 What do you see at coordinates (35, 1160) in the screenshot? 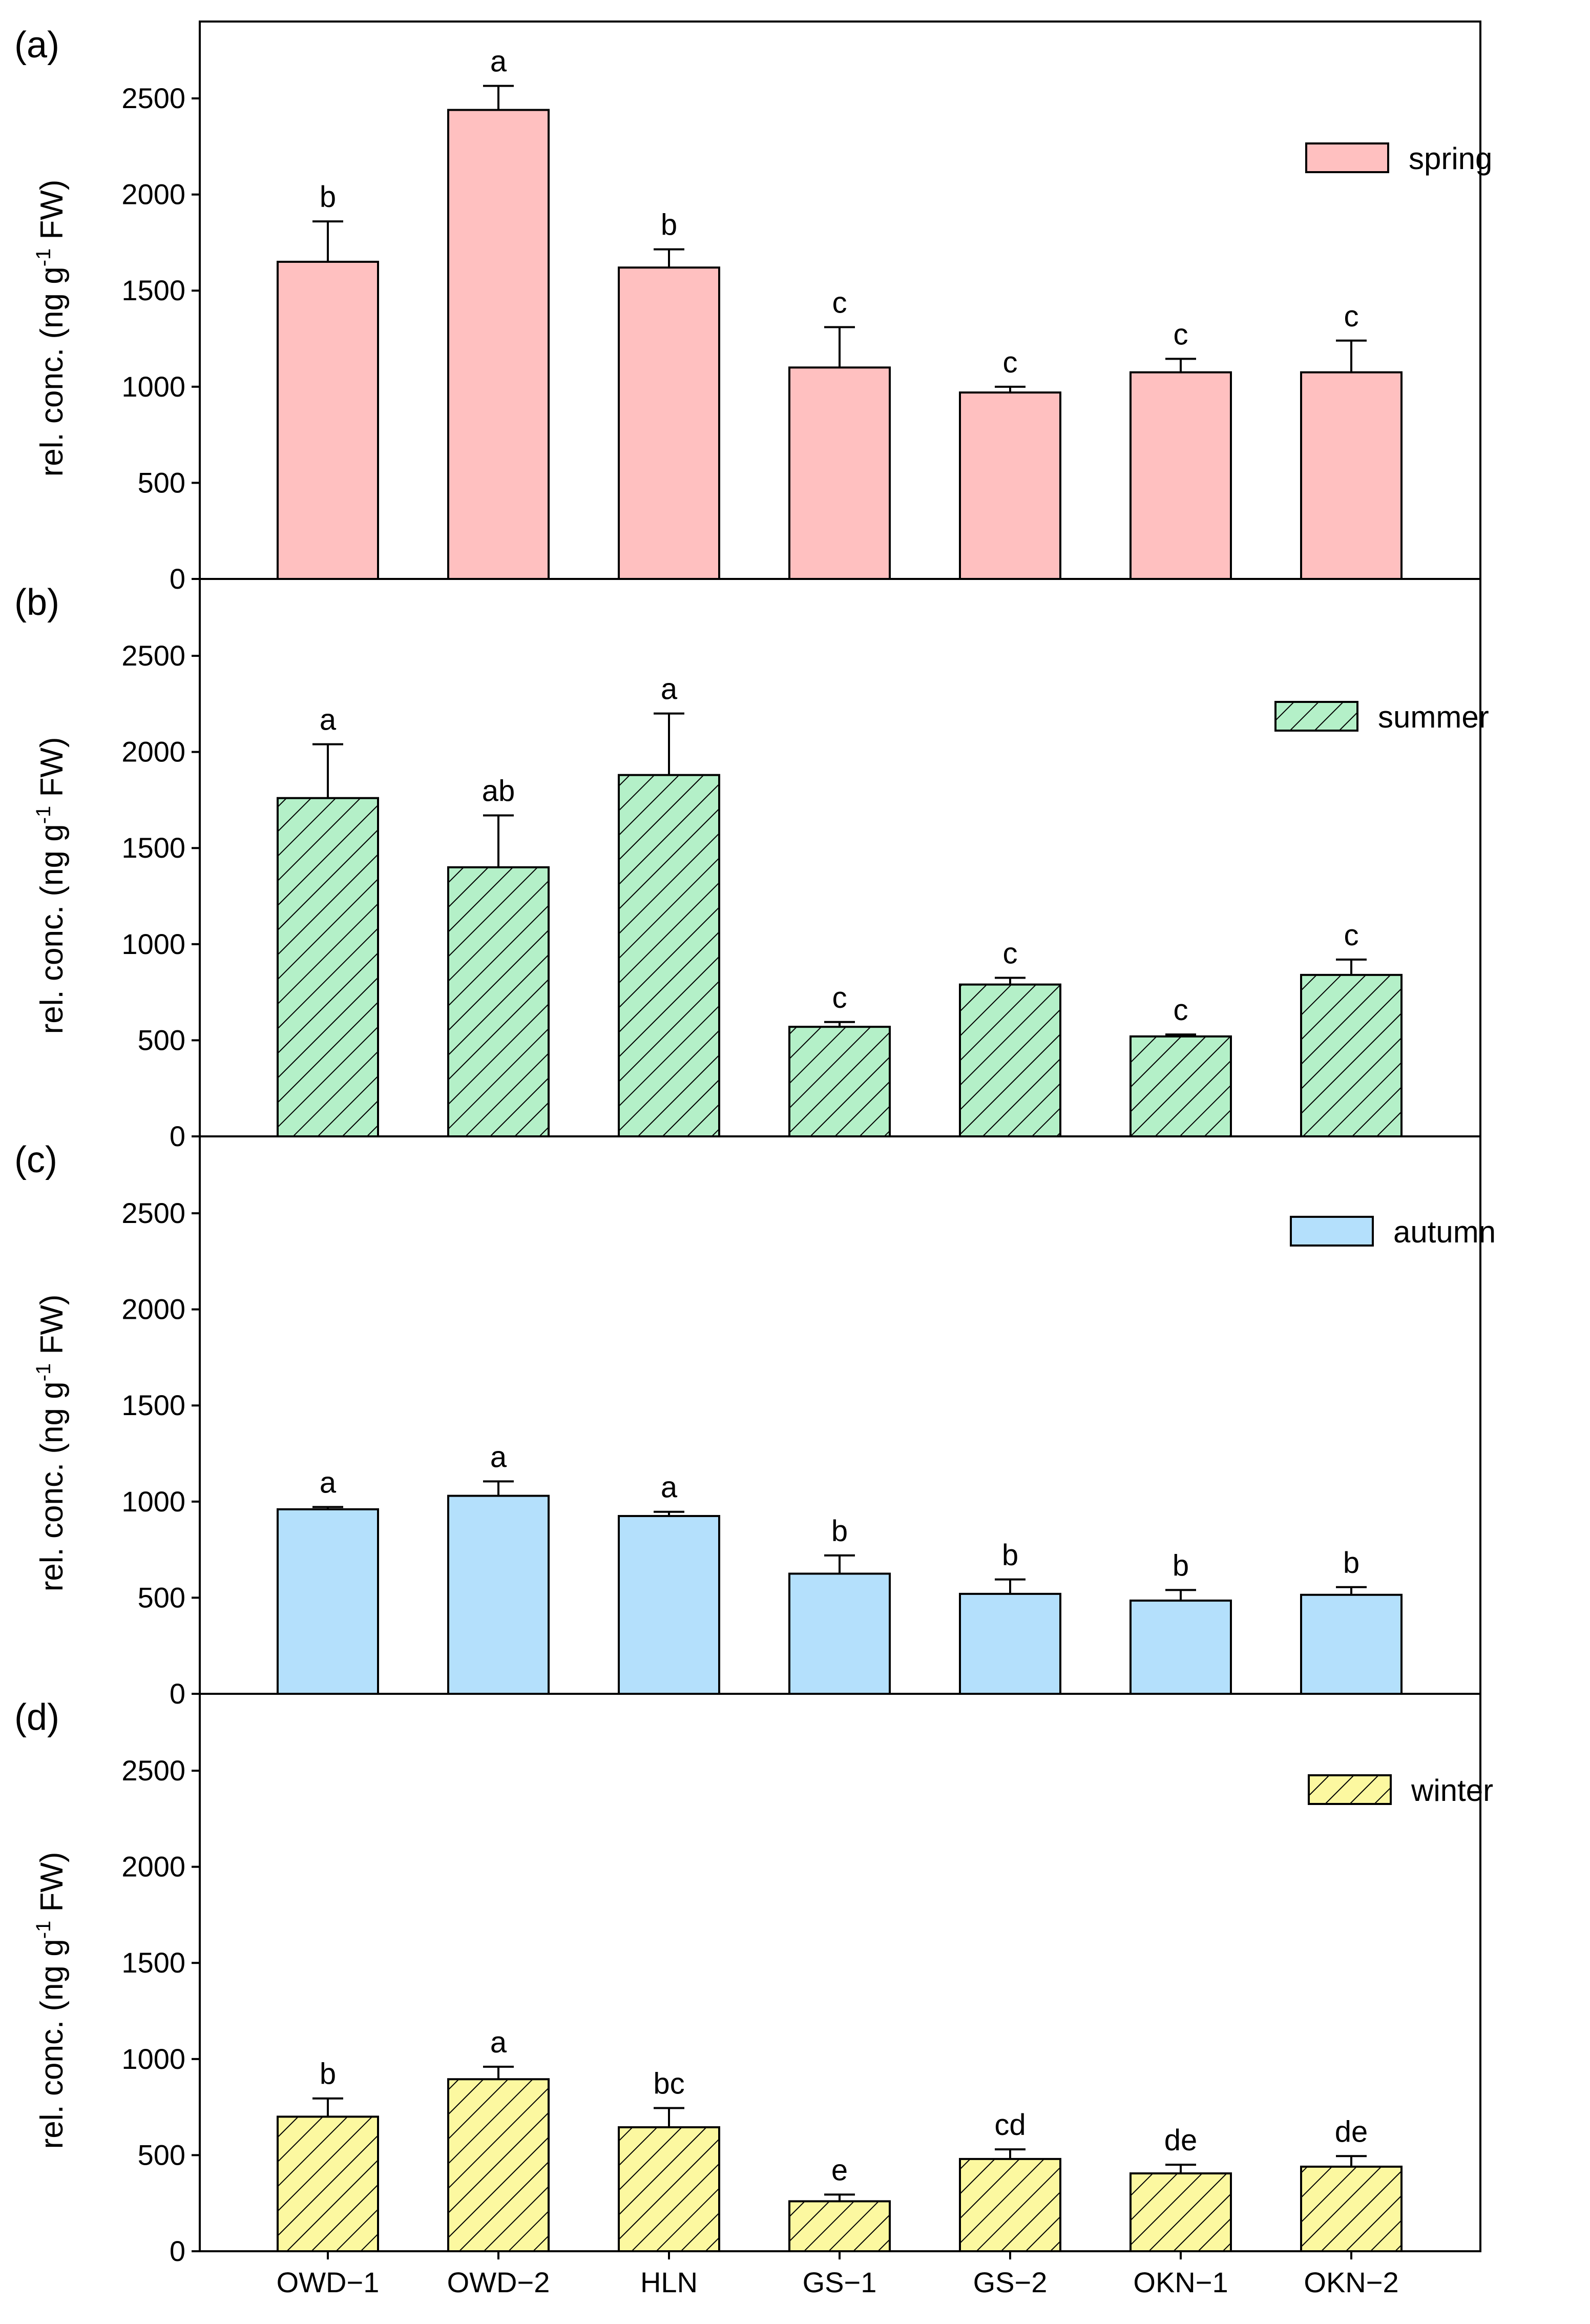
I see `panel-label: (c)` at bounding box center [35, 1160].